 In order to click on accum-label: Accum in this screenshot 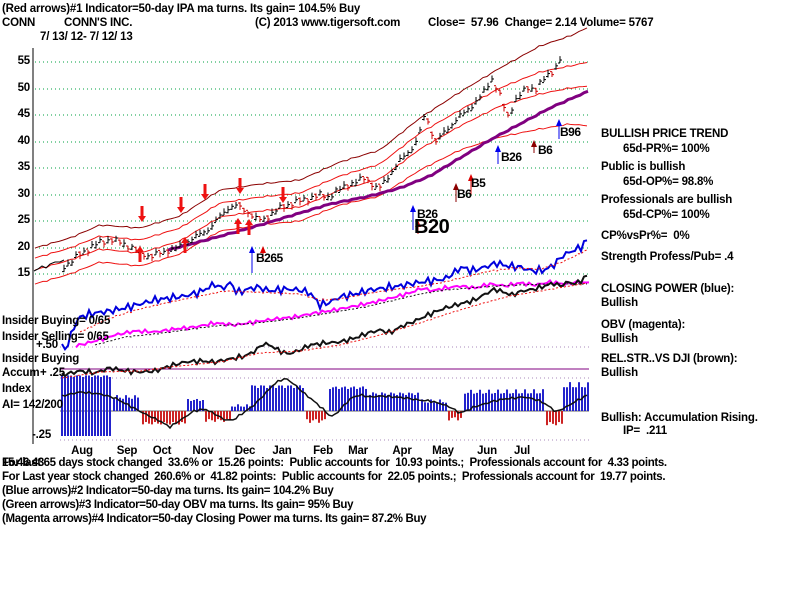, I will do `click(21, 373)`.